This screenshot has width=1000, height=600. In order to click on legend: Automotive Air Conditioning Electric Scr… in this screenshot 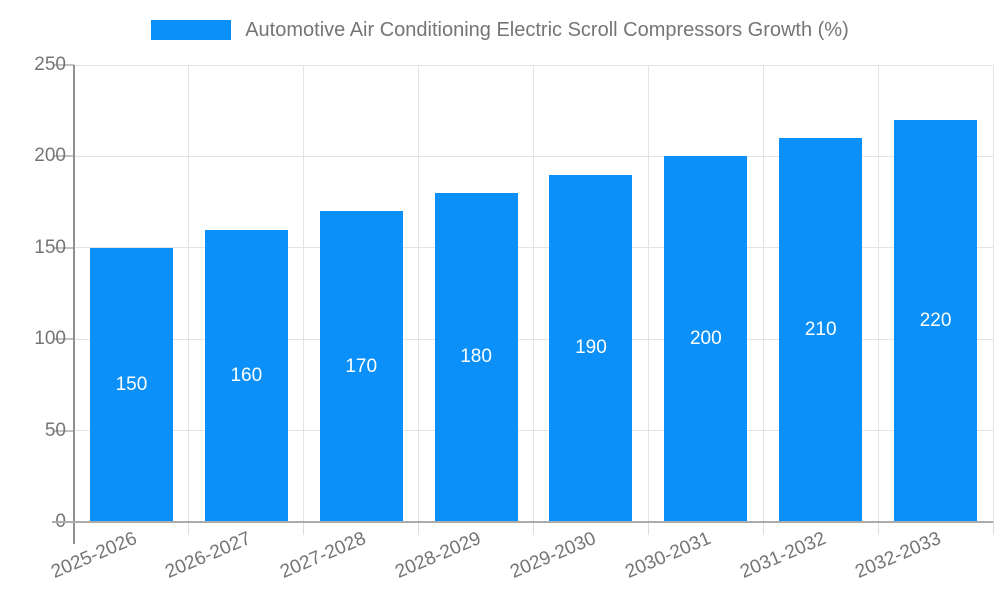, I will do `click(500, 30)`.